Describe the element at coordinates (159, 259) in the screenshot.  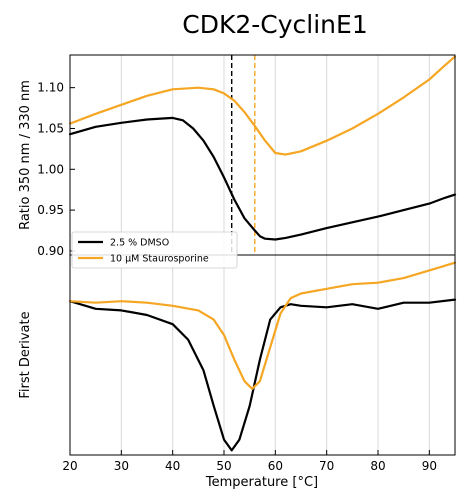
I see `legend-label-staurosporine: 10 µM Staurosporine` at that location.